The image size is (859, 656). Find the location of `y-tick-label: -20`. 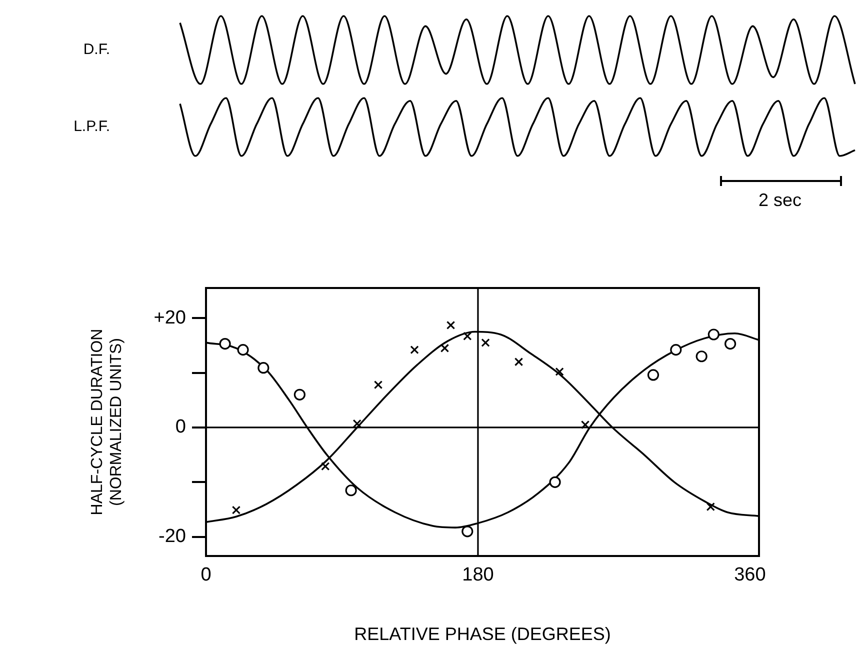

y-tick-label: -20 is located at coordinates (172, 537).